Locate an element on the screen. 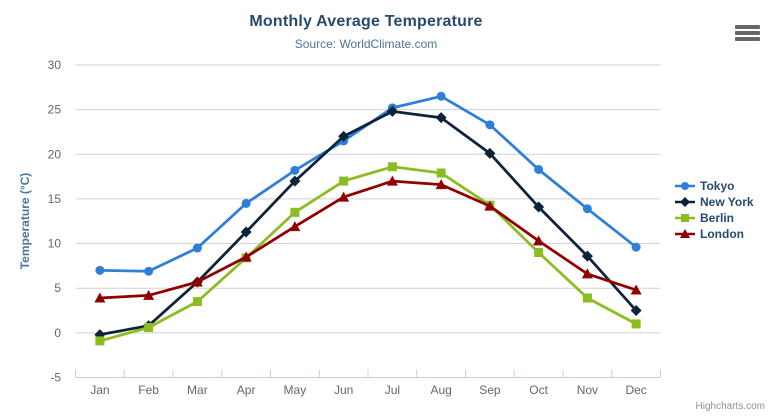 The image size is (769, 416). x-axis-label: Mar is located at coordinates (197, 390).